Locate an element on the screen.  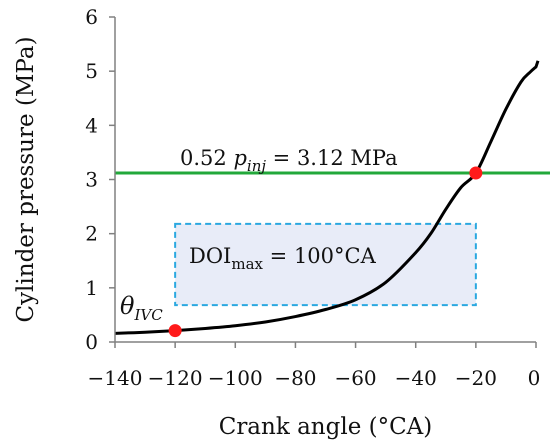
y-tick-label: 2 is located at coordinates (91, 234).